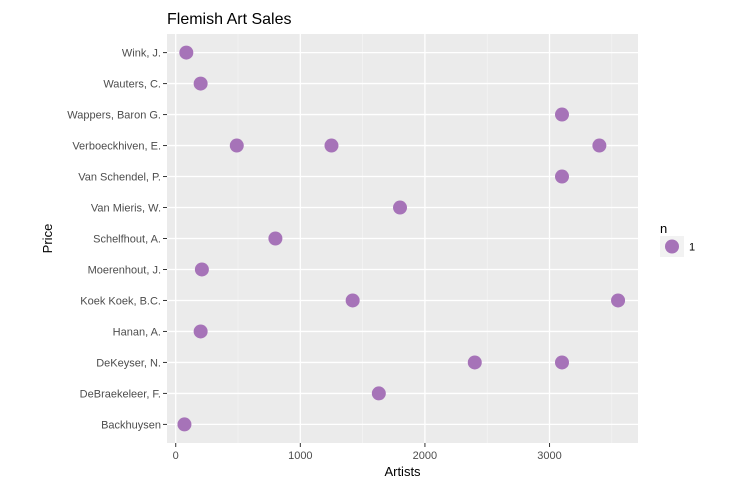 This screenshot has height=491, width=735. What do you see at coordinates (402, 471) in the screenshot?
I see `x-axis-title: Artists` at bounding box center [402, 471].